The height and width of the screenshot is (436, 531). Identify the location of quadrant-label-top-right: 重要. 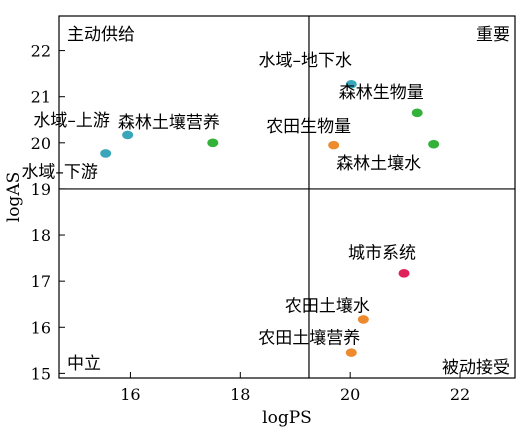
(493, 35).